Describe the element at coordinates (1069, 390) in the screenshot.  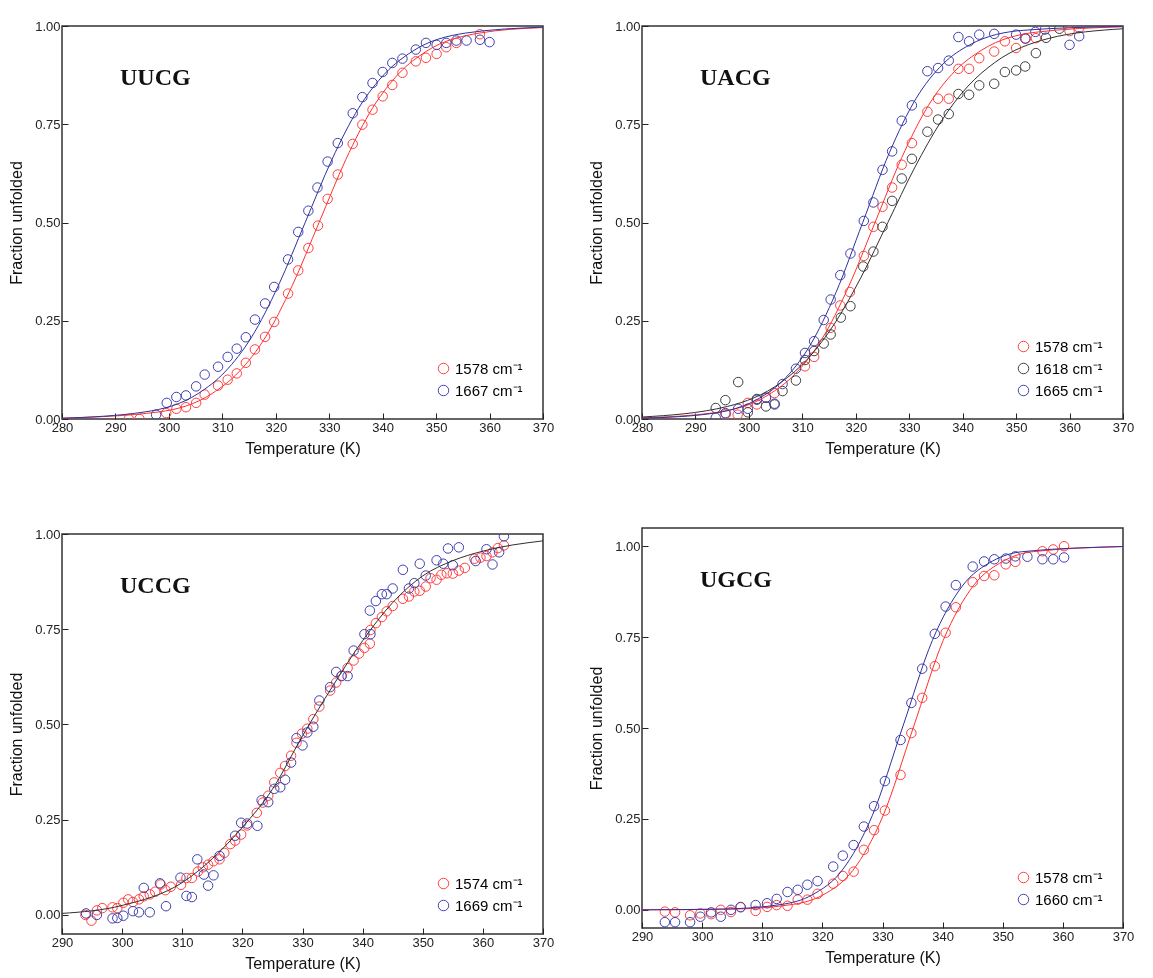
I see `legend-label: 1665 cm⁻¹` at that location.